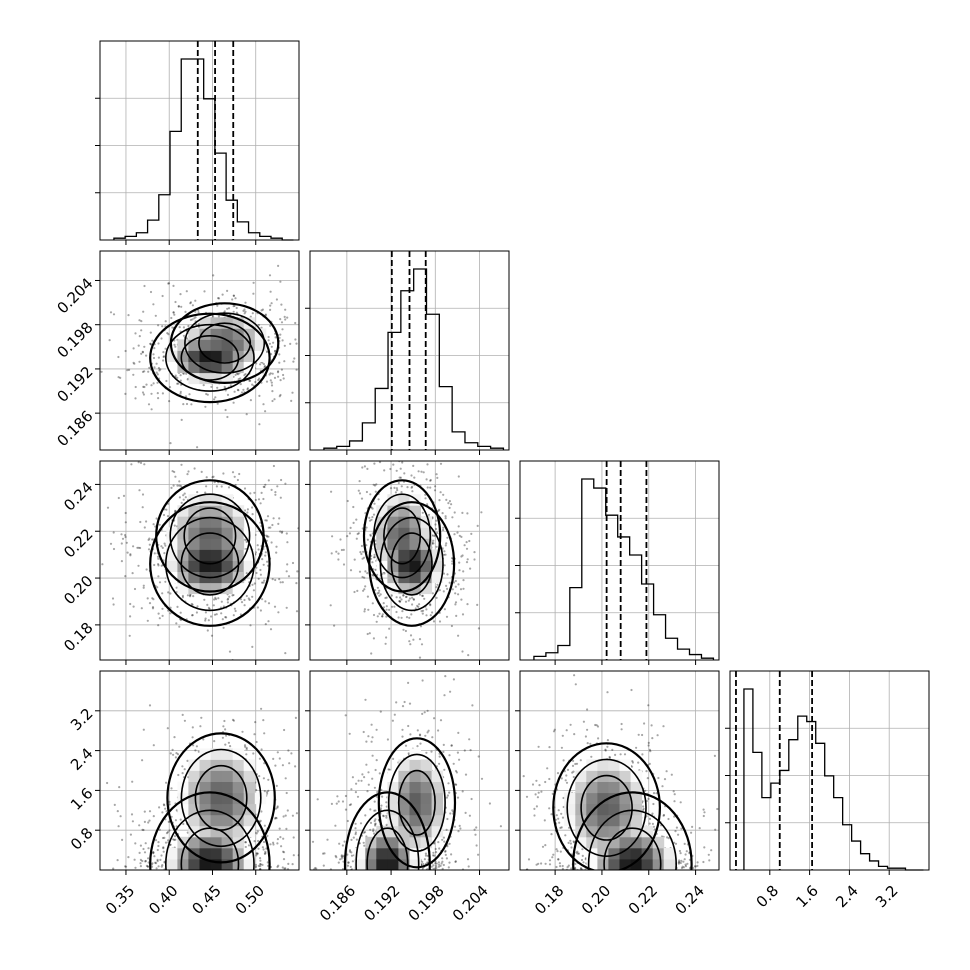 The height and width of the screenshot is (970, 970). I want to click on panel-frame, so click(409, 770).